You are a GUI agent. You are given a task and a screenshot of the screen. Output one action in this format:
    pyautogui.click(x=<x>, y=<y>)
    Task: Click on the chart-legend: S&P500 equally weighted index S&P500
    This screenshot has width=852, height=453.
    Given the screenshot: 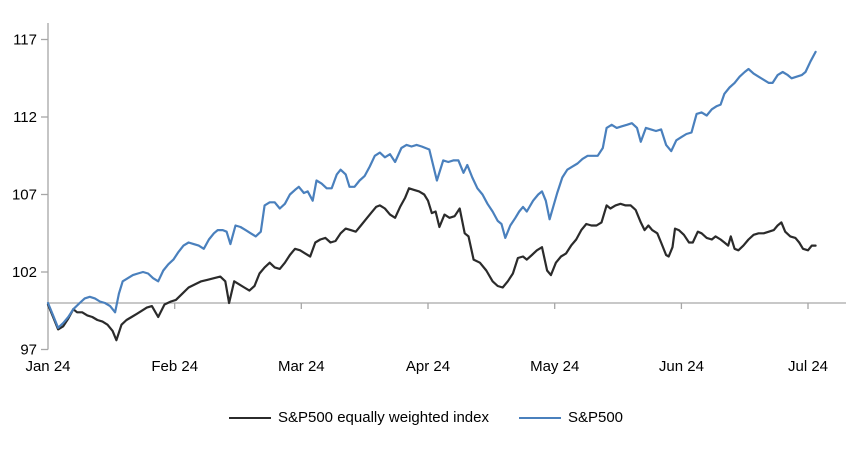 What is the action you would take?
    pyautogui.click(x=426, y=417)
    